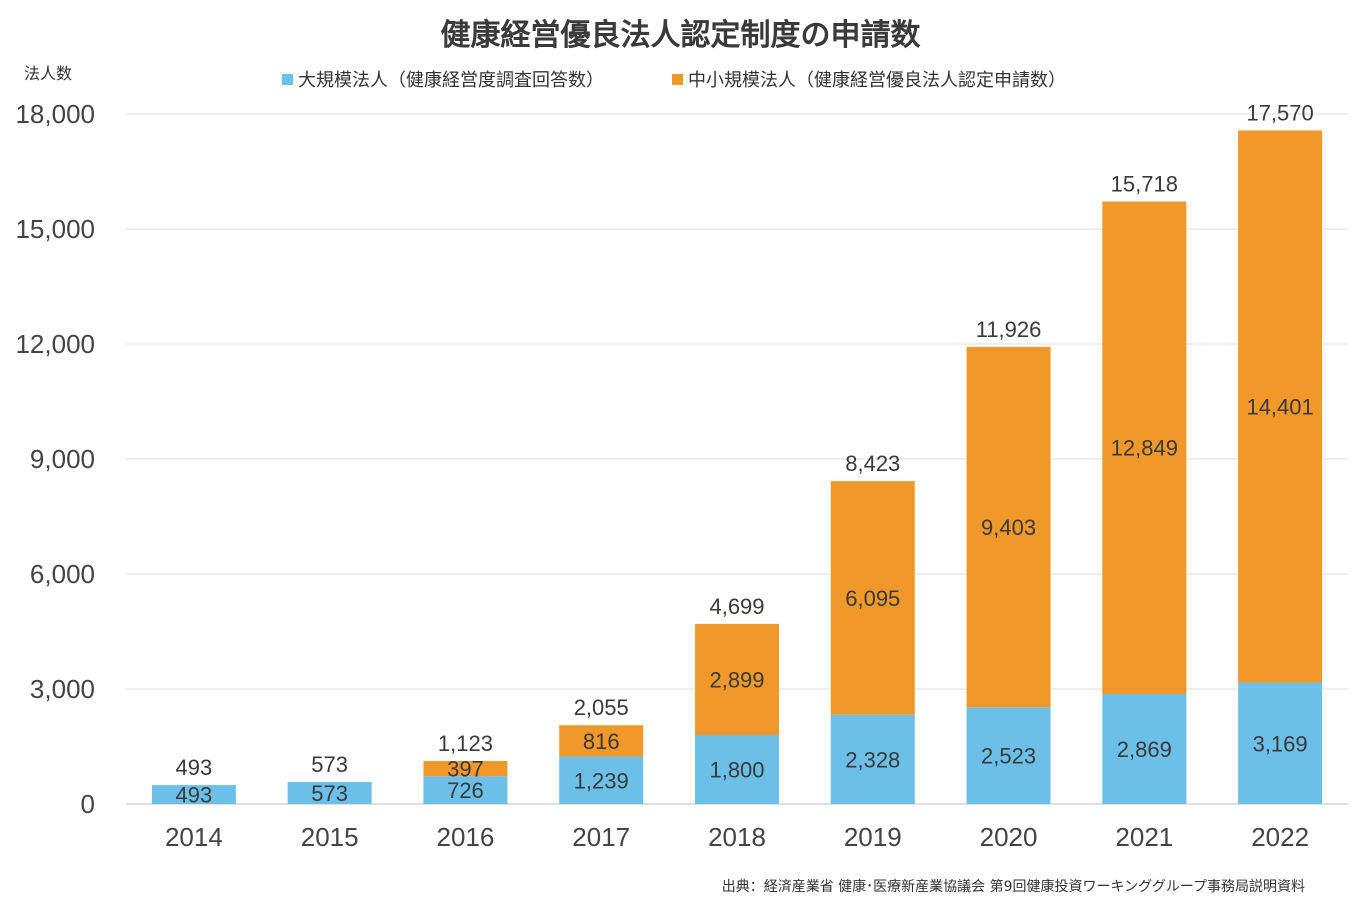 This screenshot has width=1361, height=907. I want to click on bar-large-2017, so click(601, 780).